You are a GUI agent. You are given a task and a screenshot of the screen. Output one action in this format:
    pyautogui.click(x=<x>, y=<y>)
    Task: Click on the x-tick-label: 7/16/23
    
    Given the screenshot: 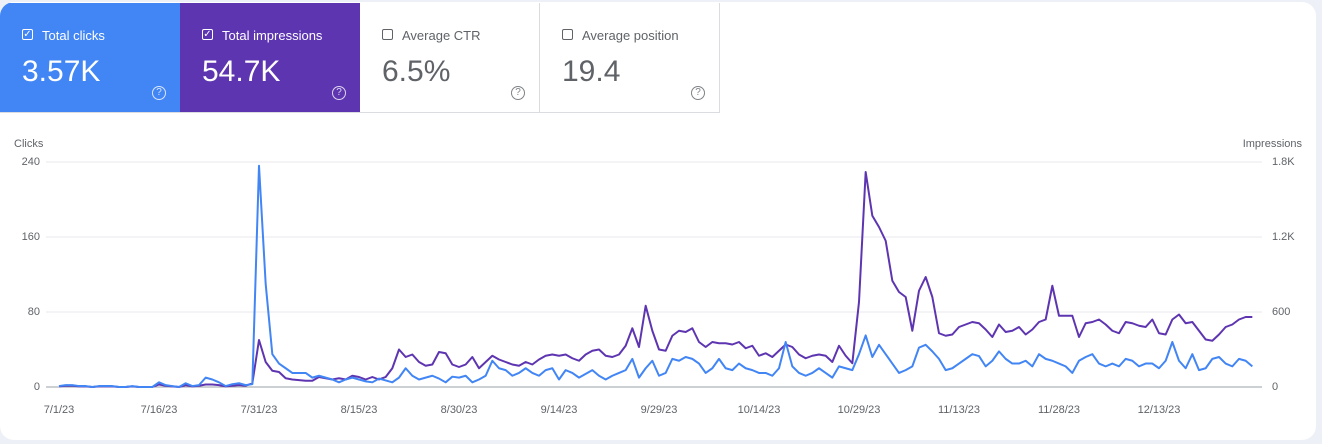 What is the action you would take?
    pyautogui.click(x=159, y=410)
    